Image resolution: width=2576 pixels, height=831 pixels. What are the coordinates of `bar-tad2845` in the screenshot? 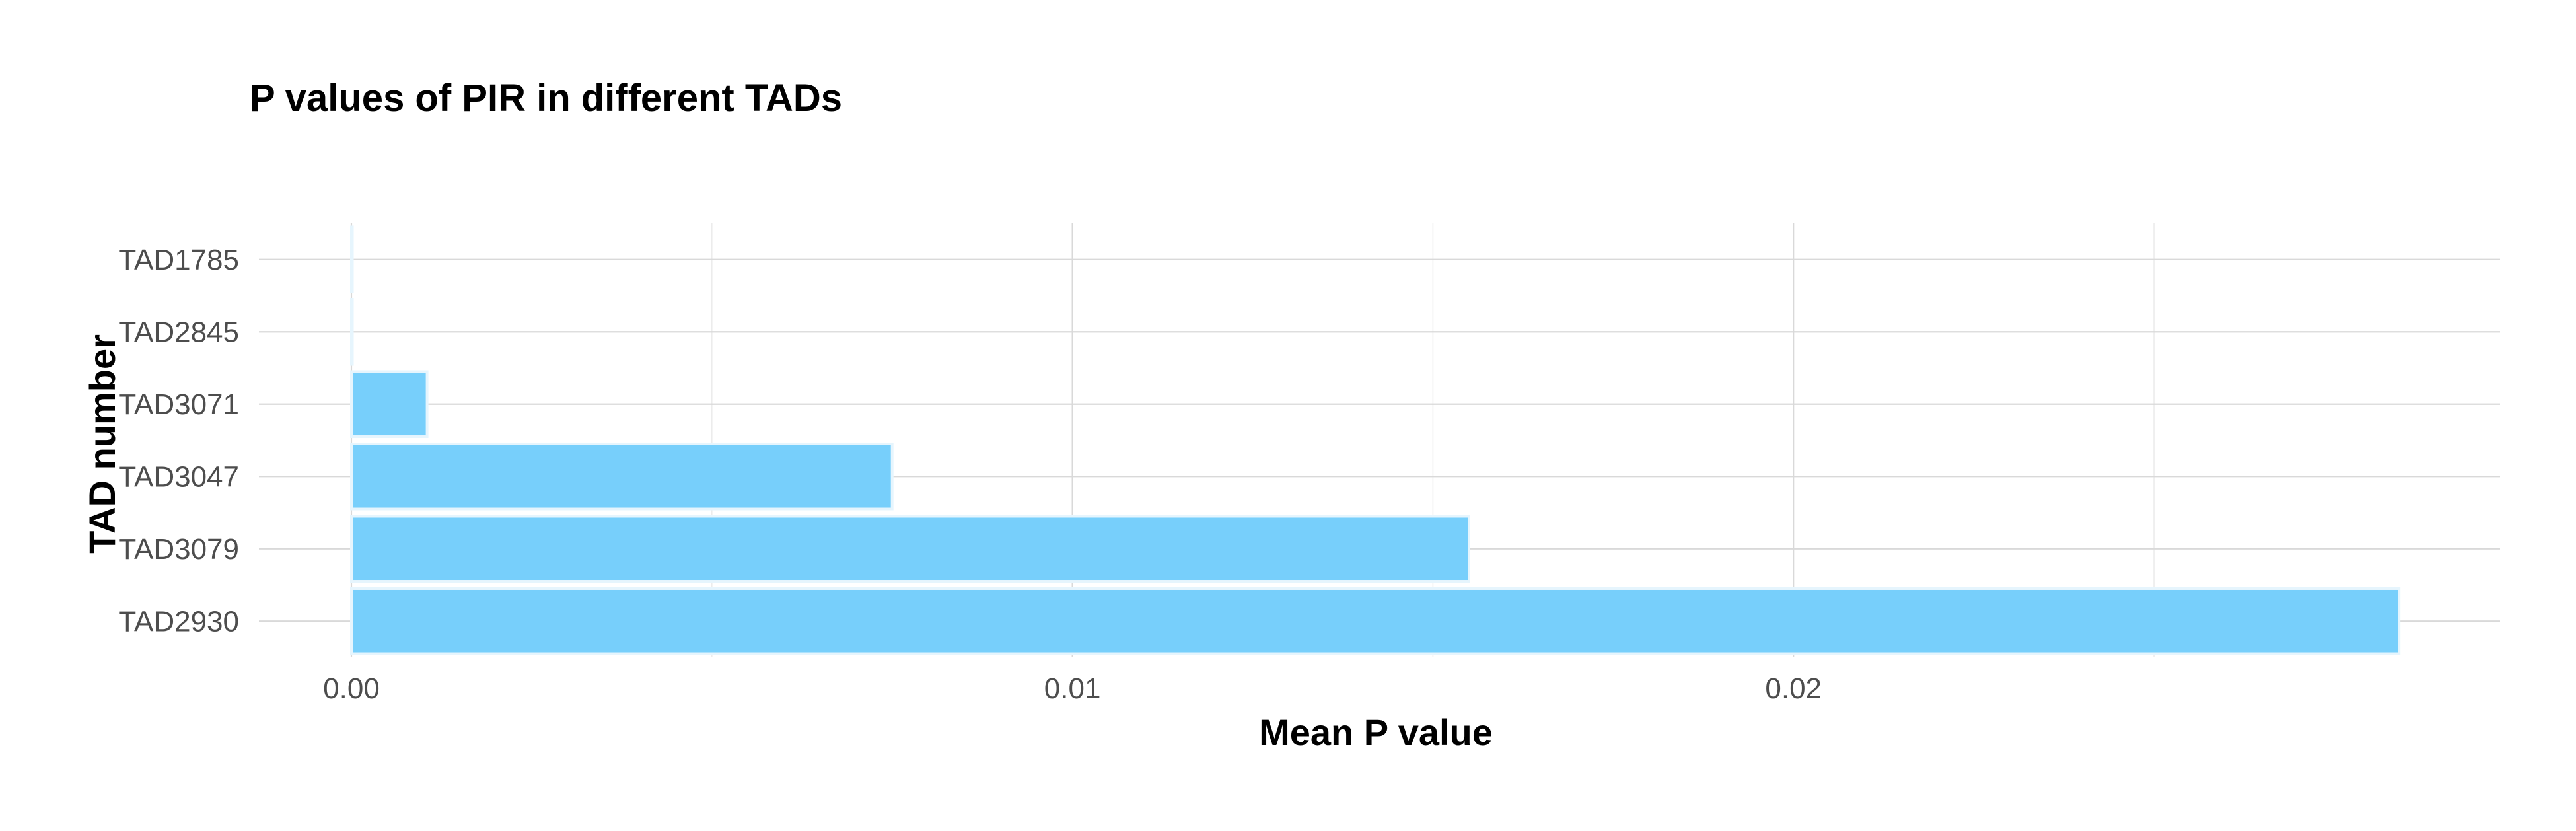 It's located at (352, 331).